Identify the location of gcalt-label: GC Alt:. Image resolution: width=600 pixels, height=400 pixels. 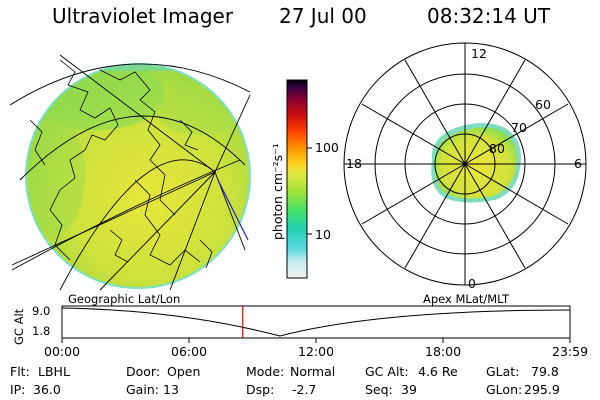
(387, 371).